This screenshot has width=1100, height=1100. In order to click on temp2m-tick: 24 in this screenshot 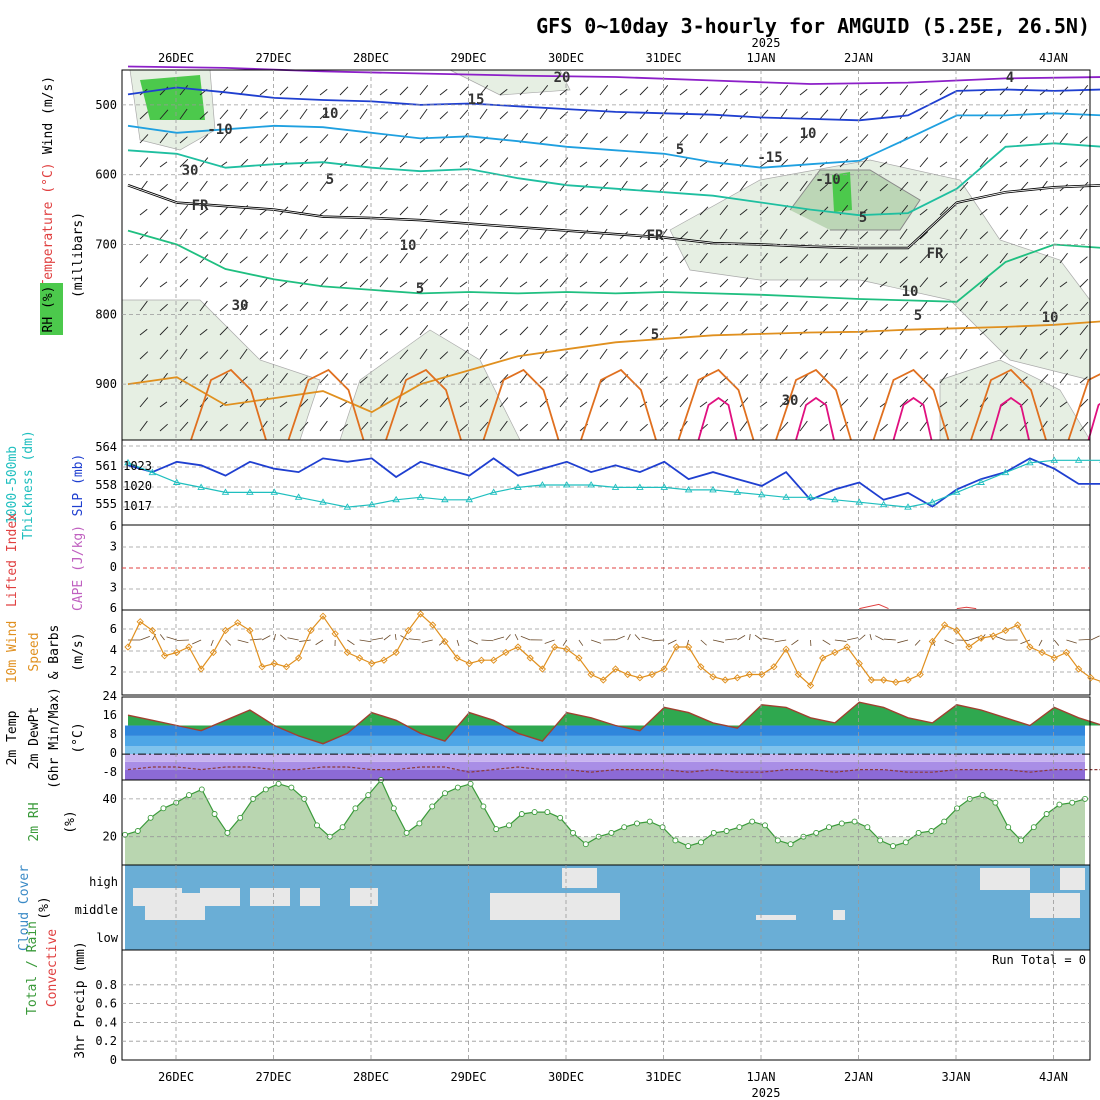, I will do `click(110, 696)`.